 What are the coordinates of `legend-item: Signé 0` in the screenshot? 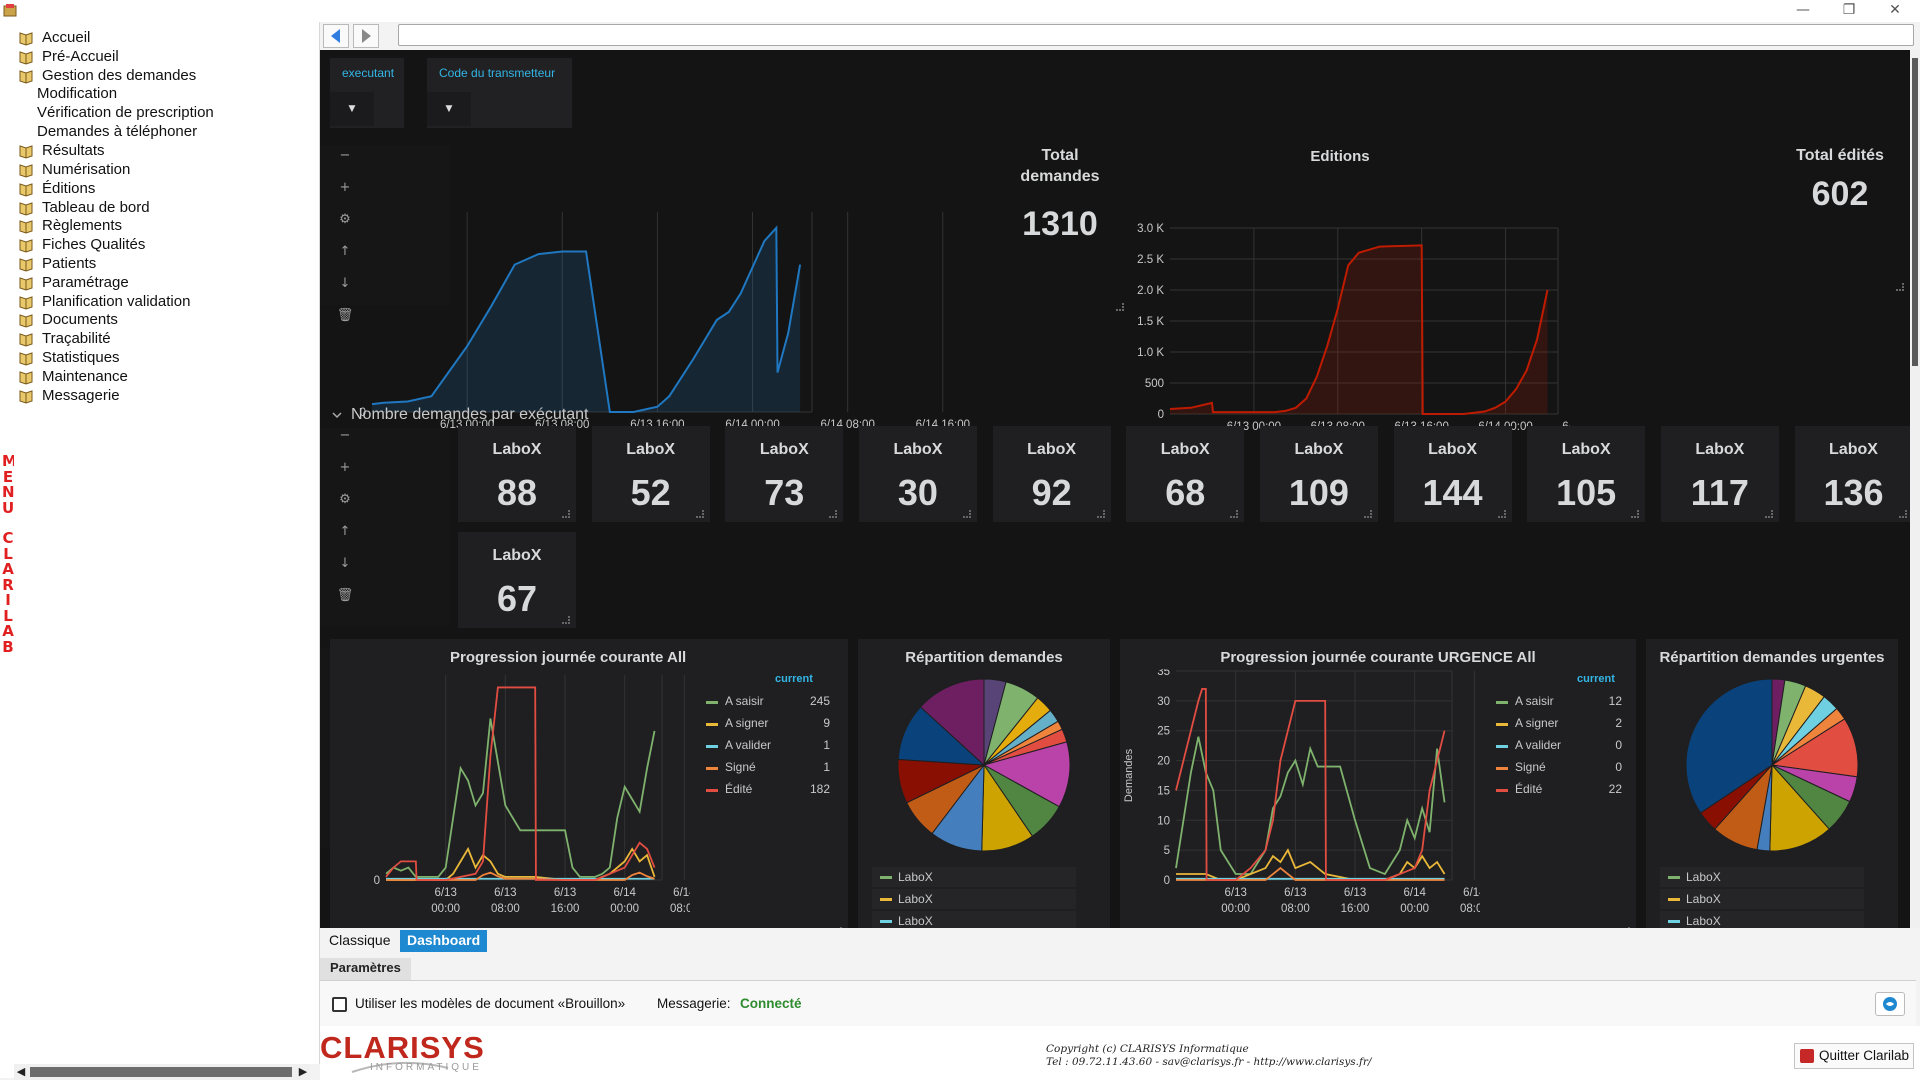 It's located at (1559, 768).